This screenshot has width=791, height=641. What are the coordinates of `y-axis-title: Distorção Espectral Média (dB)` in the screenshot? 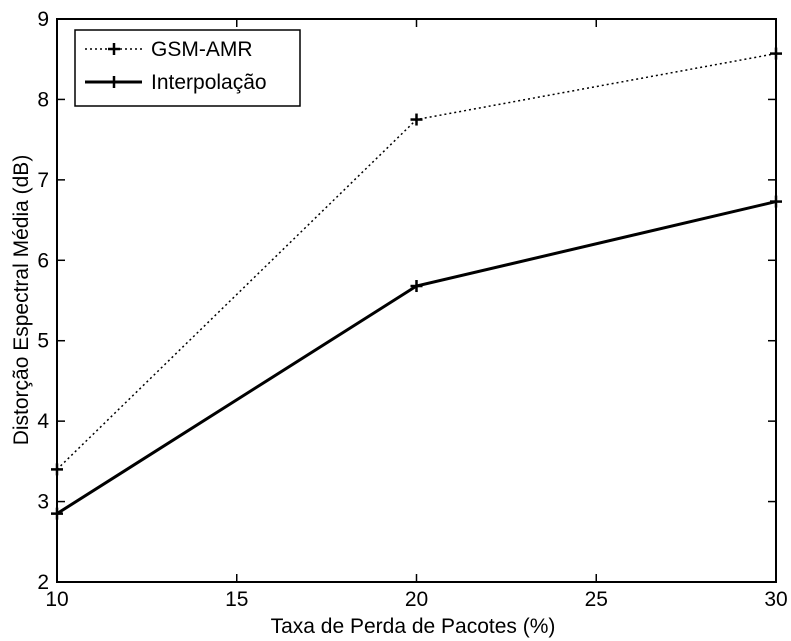 It's located at (21, 300).